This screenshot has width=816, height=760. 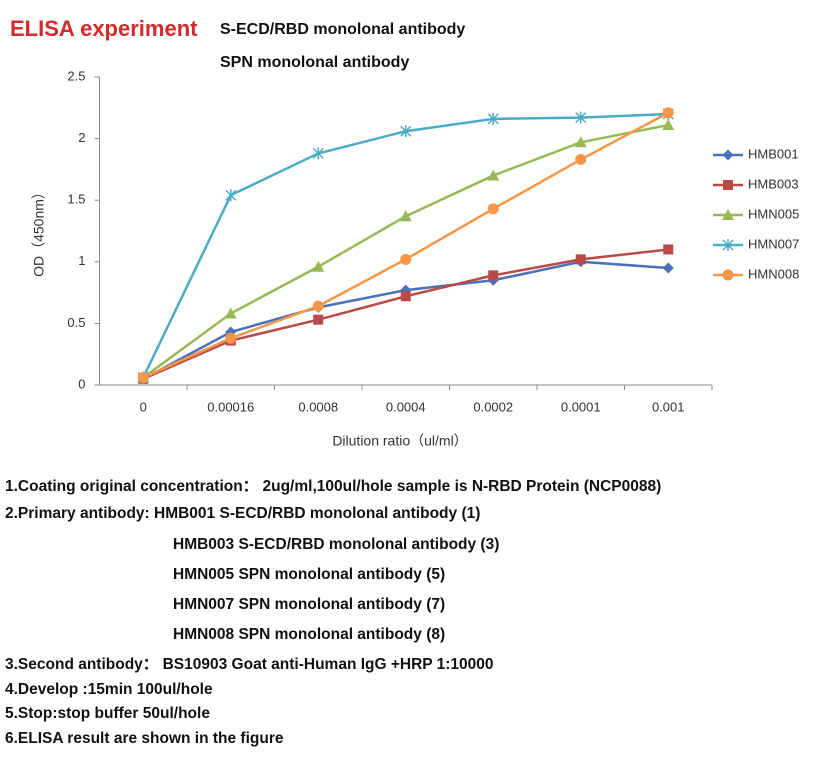 I want to click on note-line: 6.ELISA result are shown in the figure, so click(x=144, y=738).